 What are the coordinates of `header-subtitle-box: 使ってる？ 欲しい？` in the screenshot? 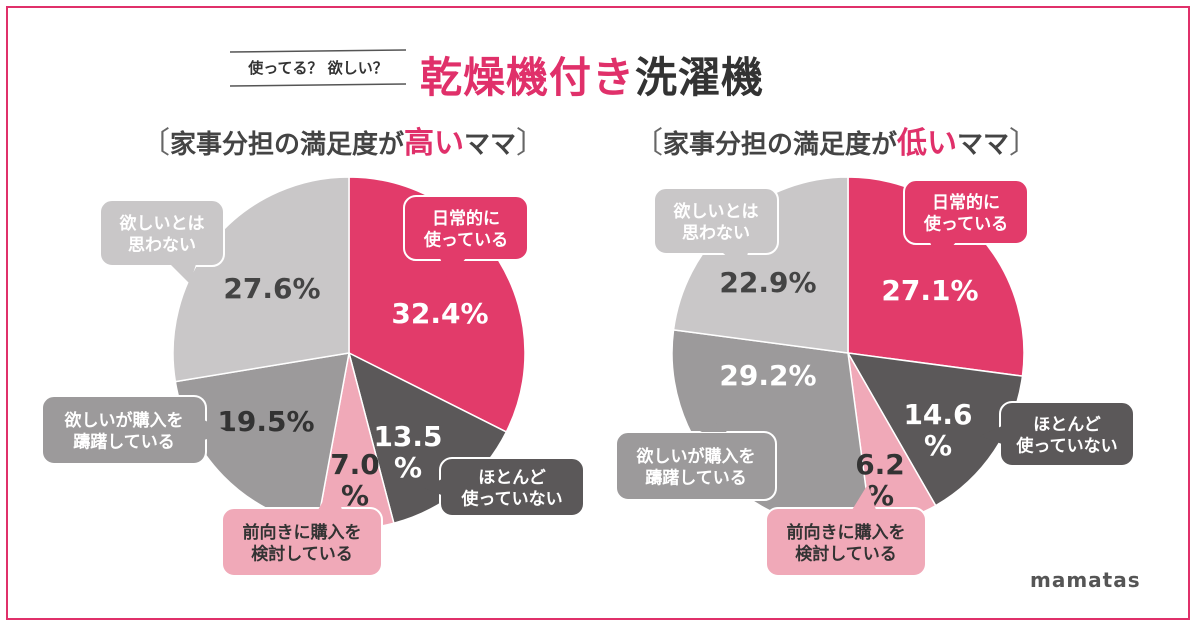 It's located at (318, 68).